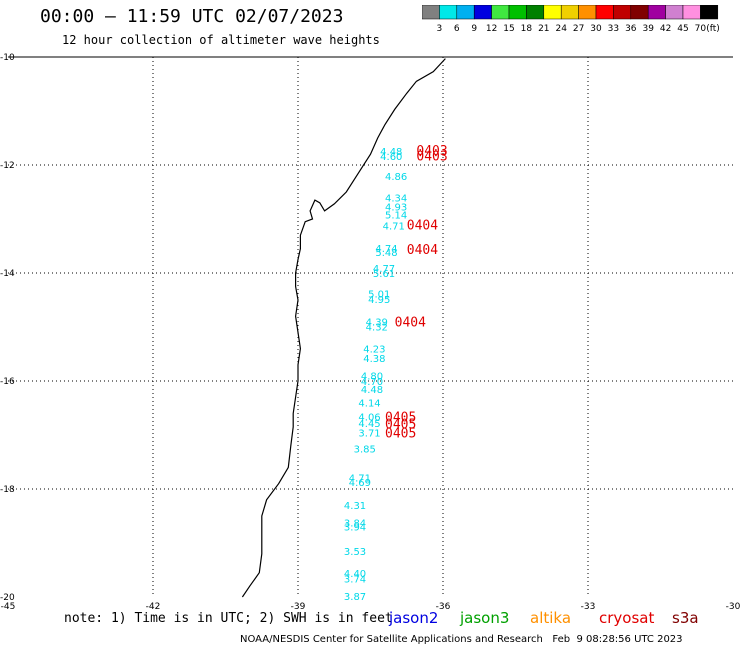 This screenshot has height=650, width=740. I want to click on wave-height-value: 3.53, so click(355, 552).